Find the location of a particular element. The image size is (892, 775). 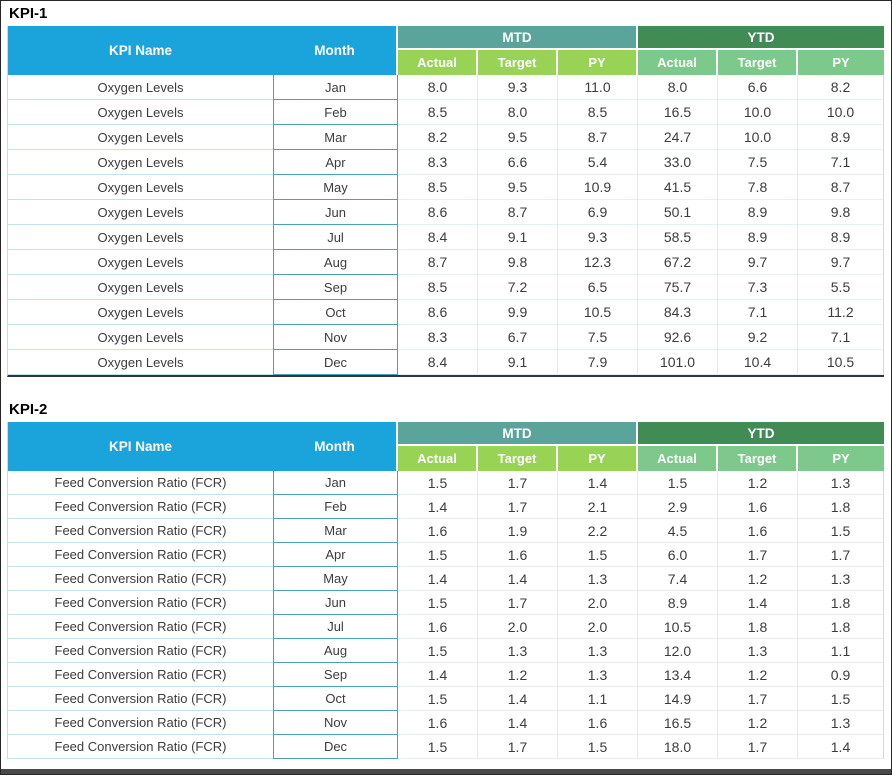

subheader-ytd-target: Target is located at coordinates (758, 457).